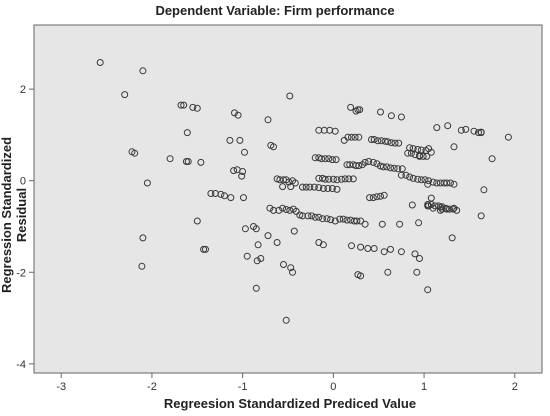  Describe the element at coordinates (243, 387) in the screenshot. I see `x-tick-label: -1` at that location.